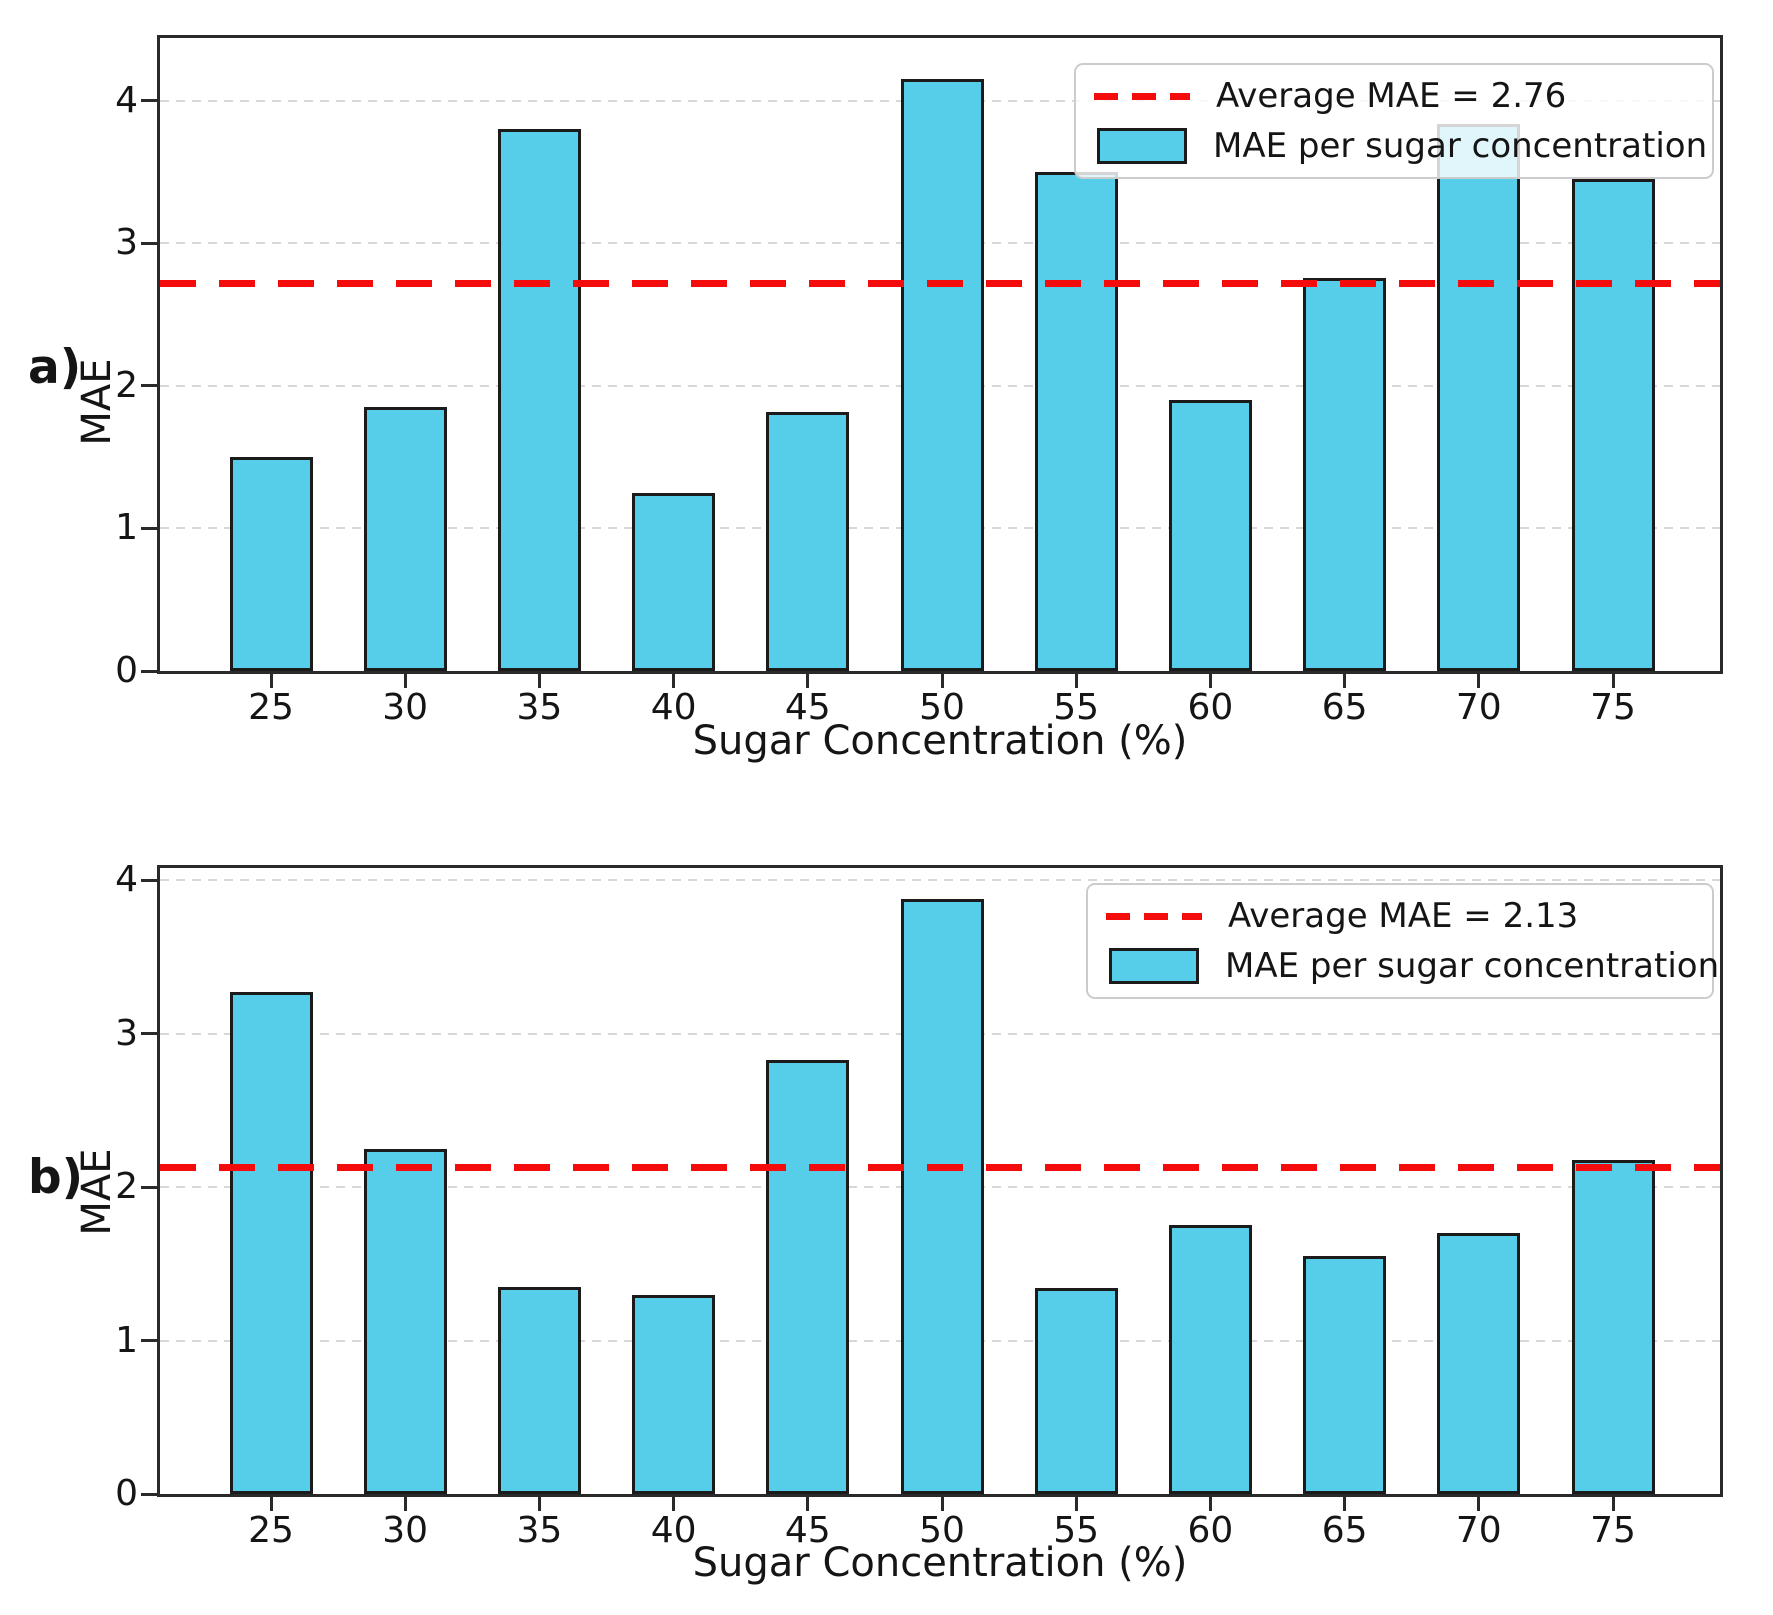 The image size is (1773, 1615). What do you see at coordinates (940, 741) in the screenshot?
I see `x-axis-label-a: Sugar Concentration (%)` at bounding box center [940, 741].